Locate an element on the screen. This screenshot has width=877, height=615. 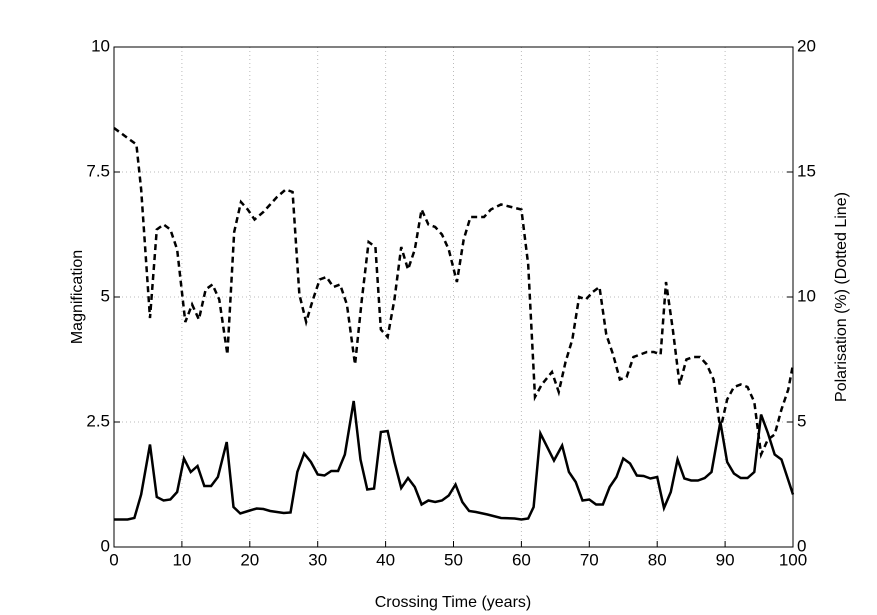
x-tick-label: 100 is located at coordinates (793, 559).